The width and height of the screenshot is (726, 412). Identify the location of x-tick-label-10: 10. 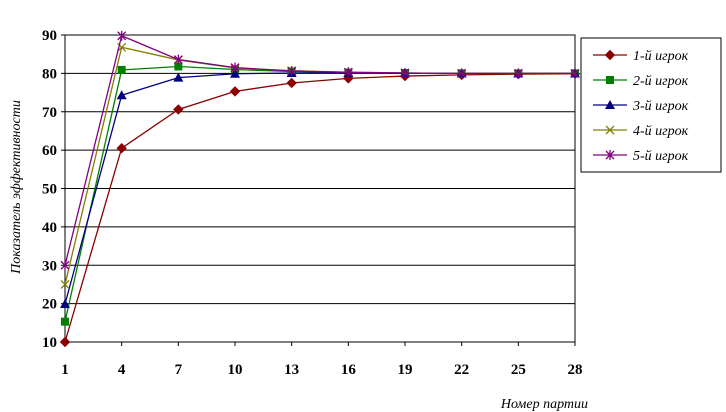
(235, 370).